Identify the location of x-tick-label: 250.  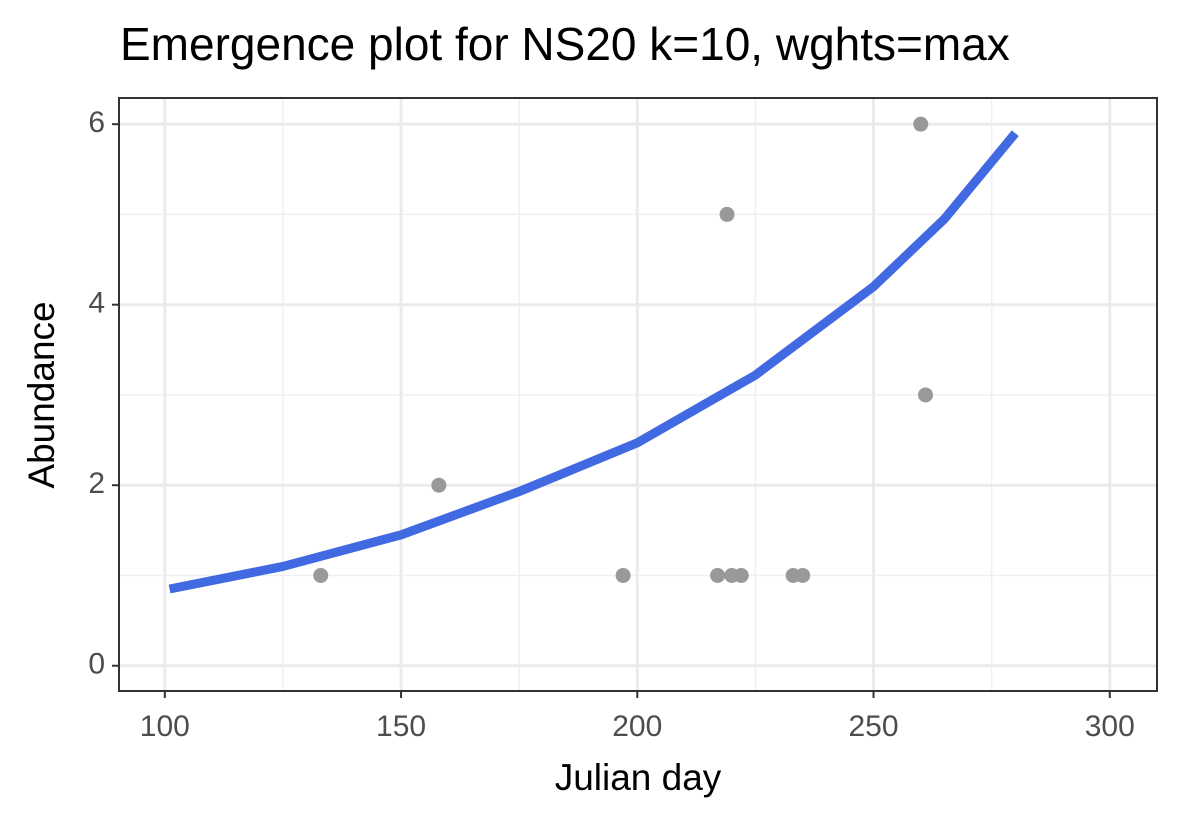
(873, 726).